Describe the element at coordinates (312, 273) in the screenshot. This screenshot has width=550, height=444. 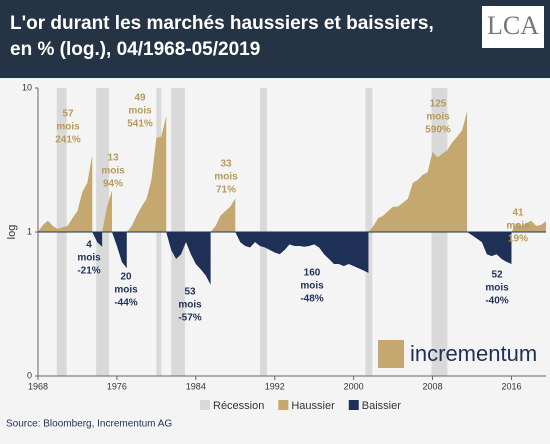
I see `annotation: 160` at that location.